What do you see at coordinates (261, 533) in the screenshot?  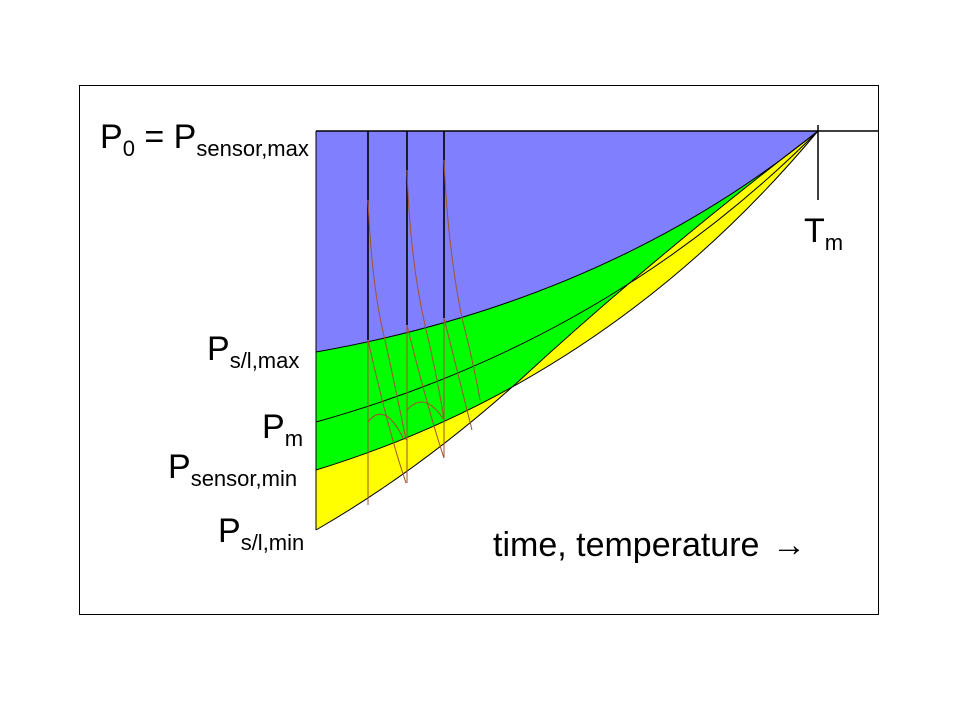 I see `label-psl-min: Ps/l,min` at bounding box center [261, 533].